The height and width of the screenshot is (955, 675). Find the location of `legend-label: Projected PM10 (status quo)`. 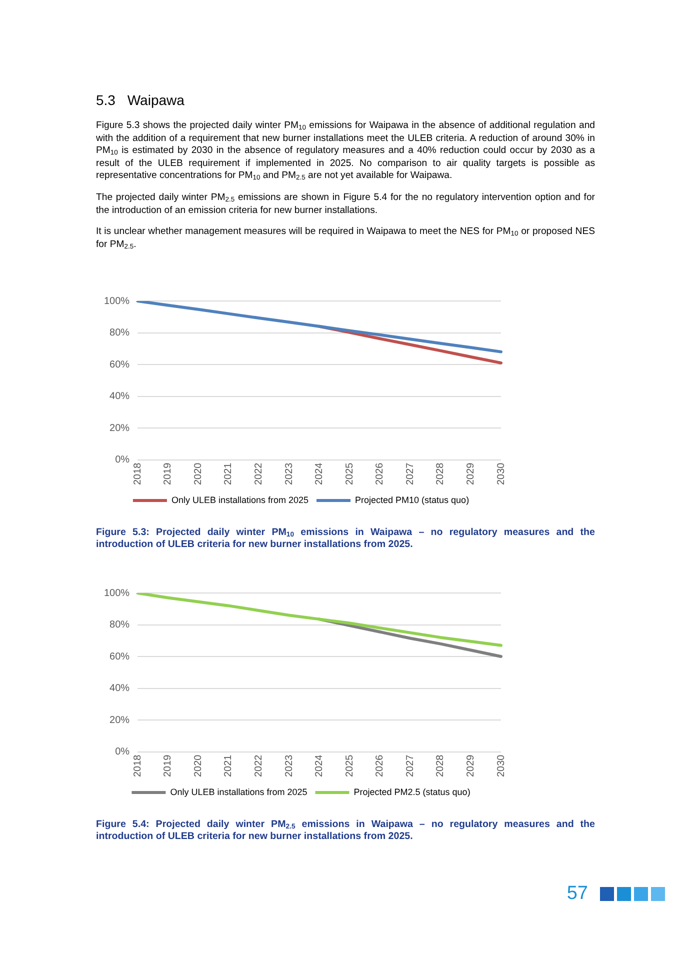

legend-label: Projected PM10 (status quo) is located at coordinates (412, 500).